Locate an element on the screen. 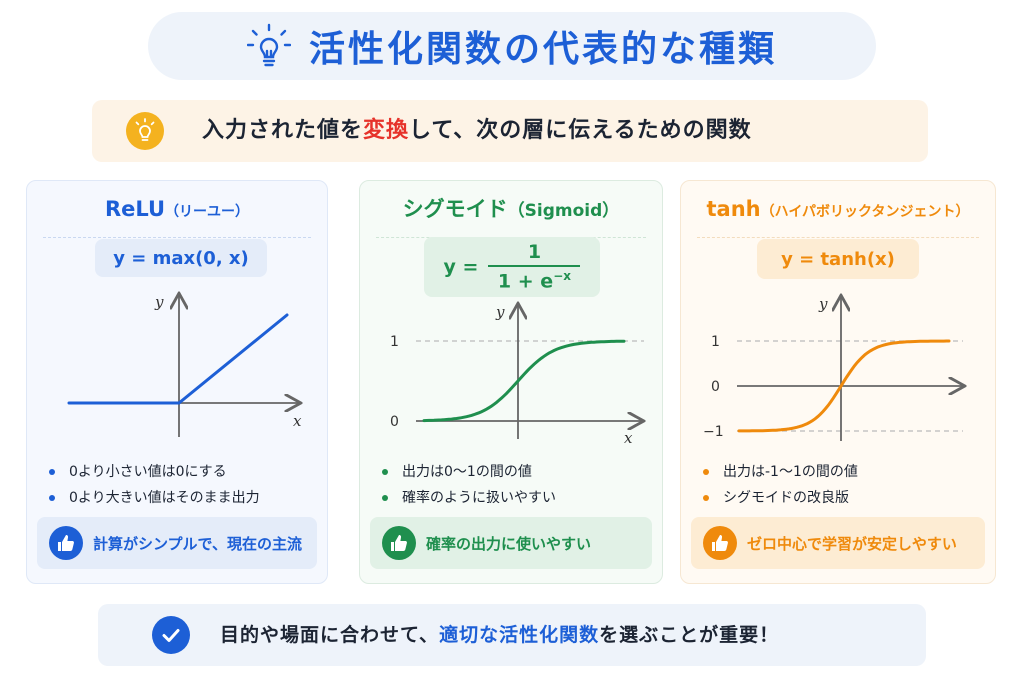  checkmark-icon is located at coordinates (171, 635).